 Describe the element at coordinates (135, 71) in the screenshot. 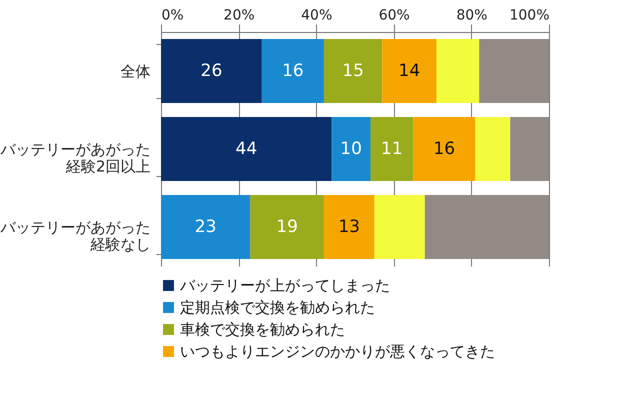

I see `y-tick-label: 全体` at that location.